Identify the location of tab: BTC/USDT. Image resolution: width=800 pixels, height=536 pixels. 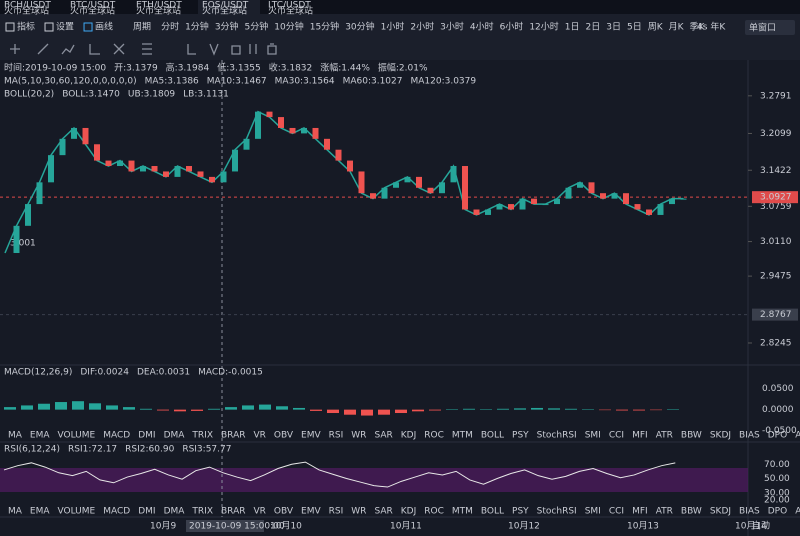
(93, 6).